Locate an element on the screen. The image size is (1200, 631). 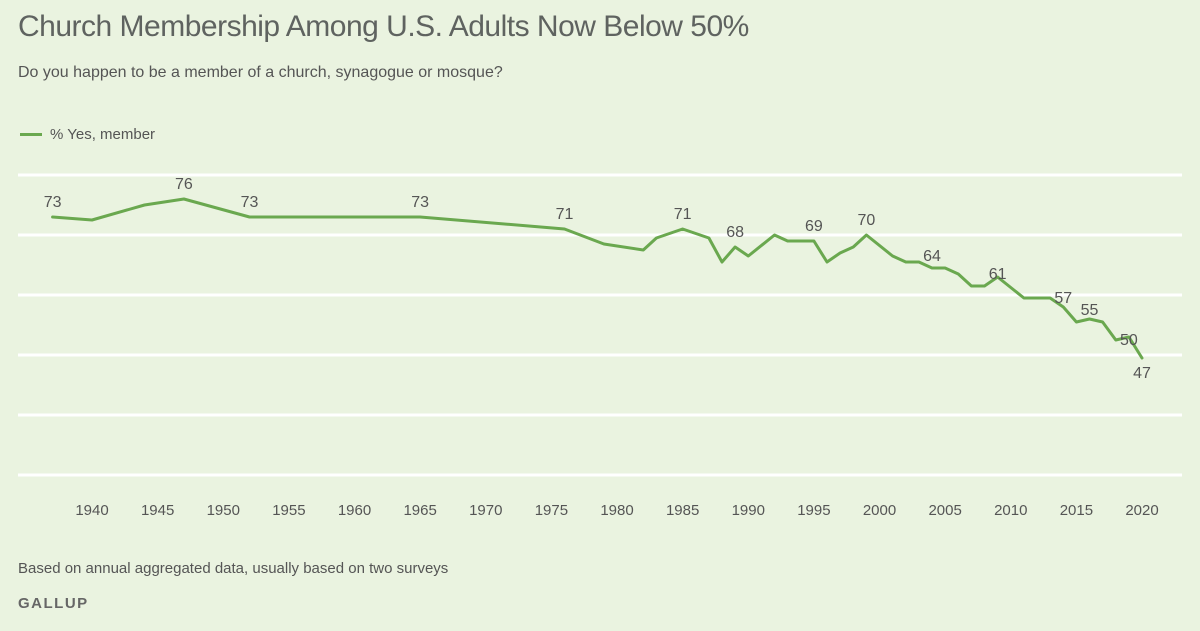
x-tick-label: 1990 is located at coordinates (748, 510).